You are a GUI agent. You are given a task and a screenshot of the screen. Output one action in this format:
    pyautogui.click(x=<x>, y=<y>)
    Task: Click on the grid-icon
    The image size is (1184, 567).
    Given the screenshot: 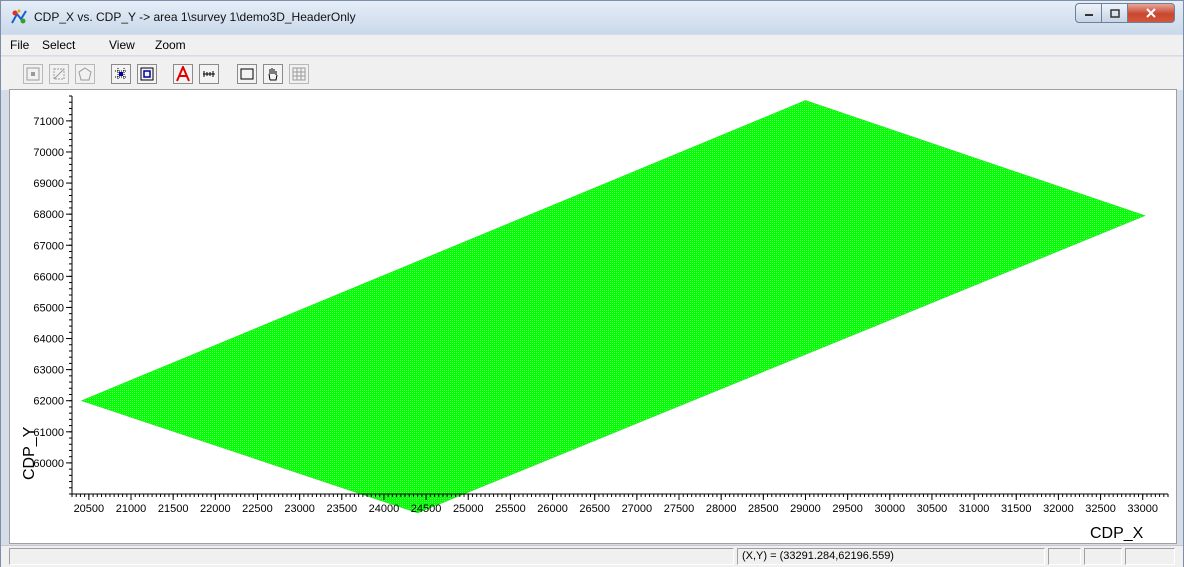 What is the action you would take?
    pyautogui.click(x=299, y=74)
    